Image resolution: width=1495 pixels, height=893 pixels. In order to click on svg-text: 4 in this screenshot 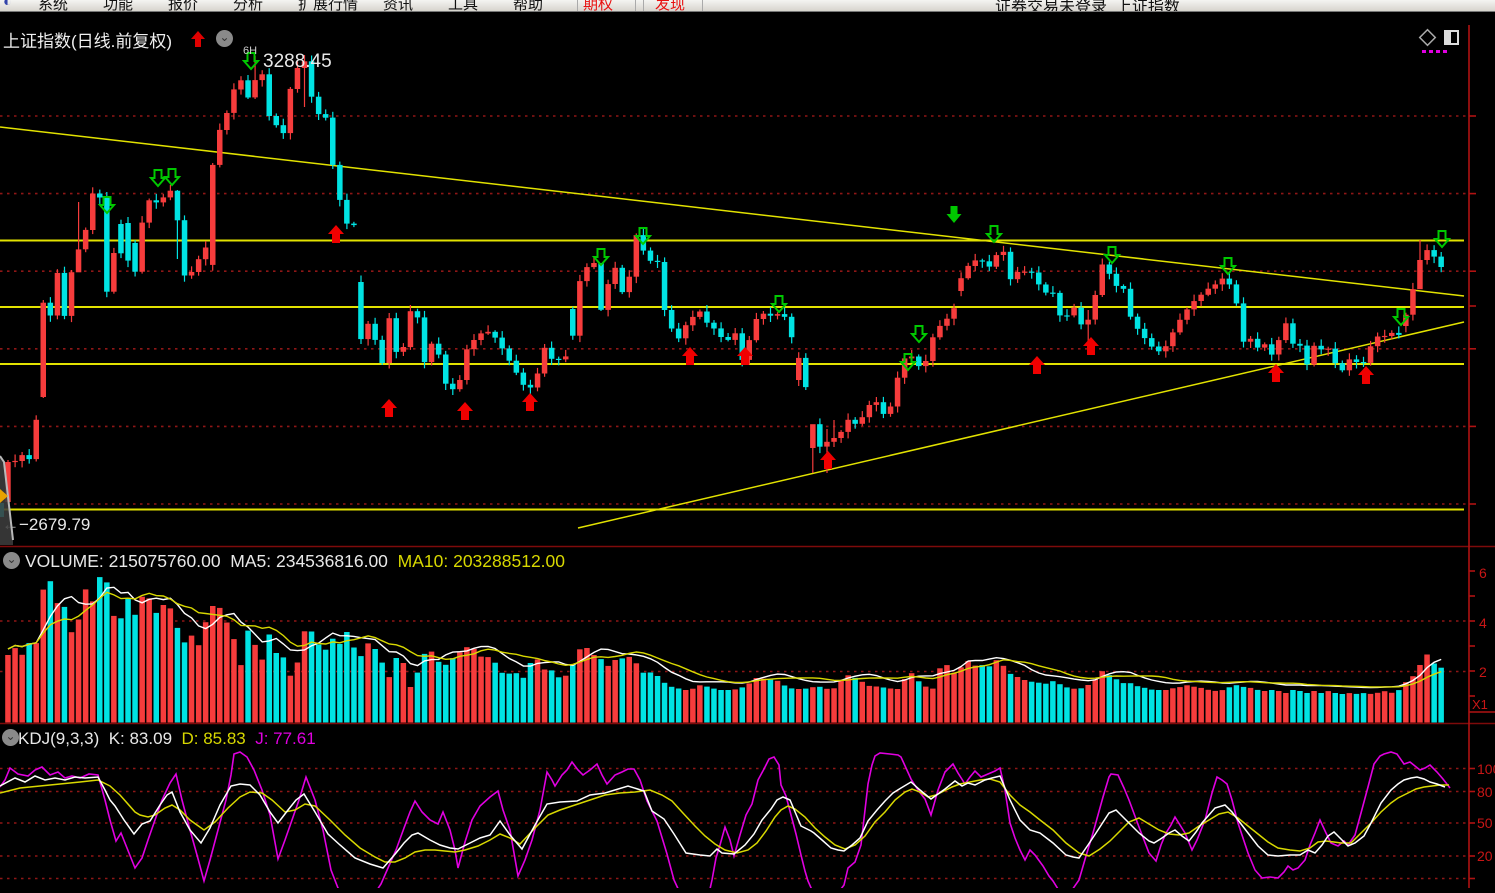, I will do `click(1483, 623)`.